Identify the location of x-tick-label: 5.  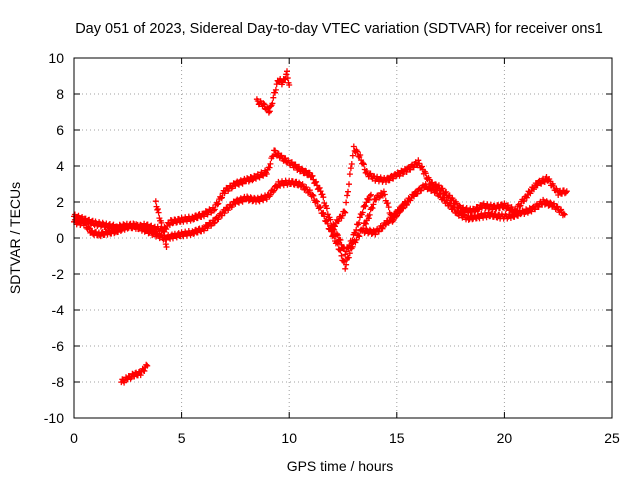
(182, 438).